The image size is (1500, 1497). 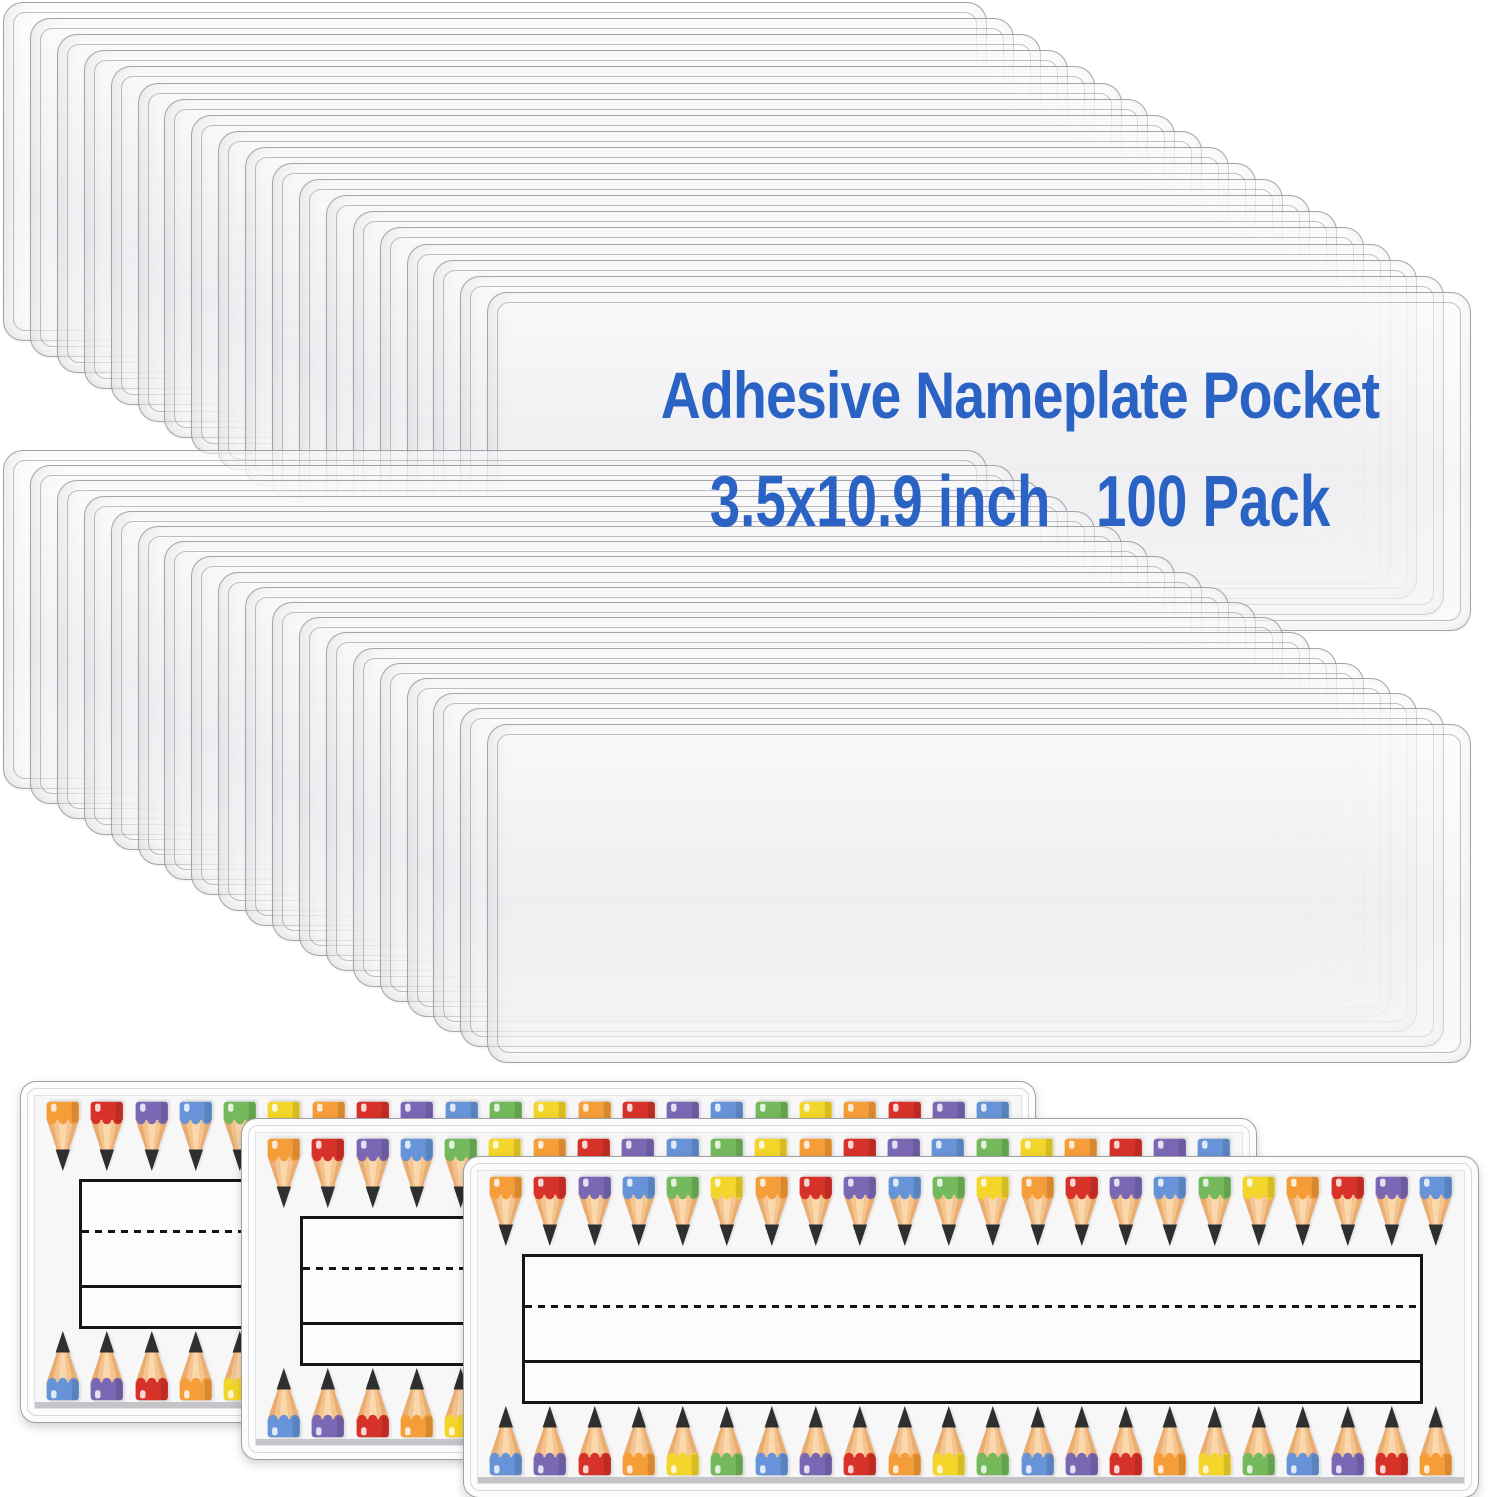 What do you see at coordinates (971, 1211) in the screenshot?
I see `pencil-border-top` at bounding box center [971, 1211].